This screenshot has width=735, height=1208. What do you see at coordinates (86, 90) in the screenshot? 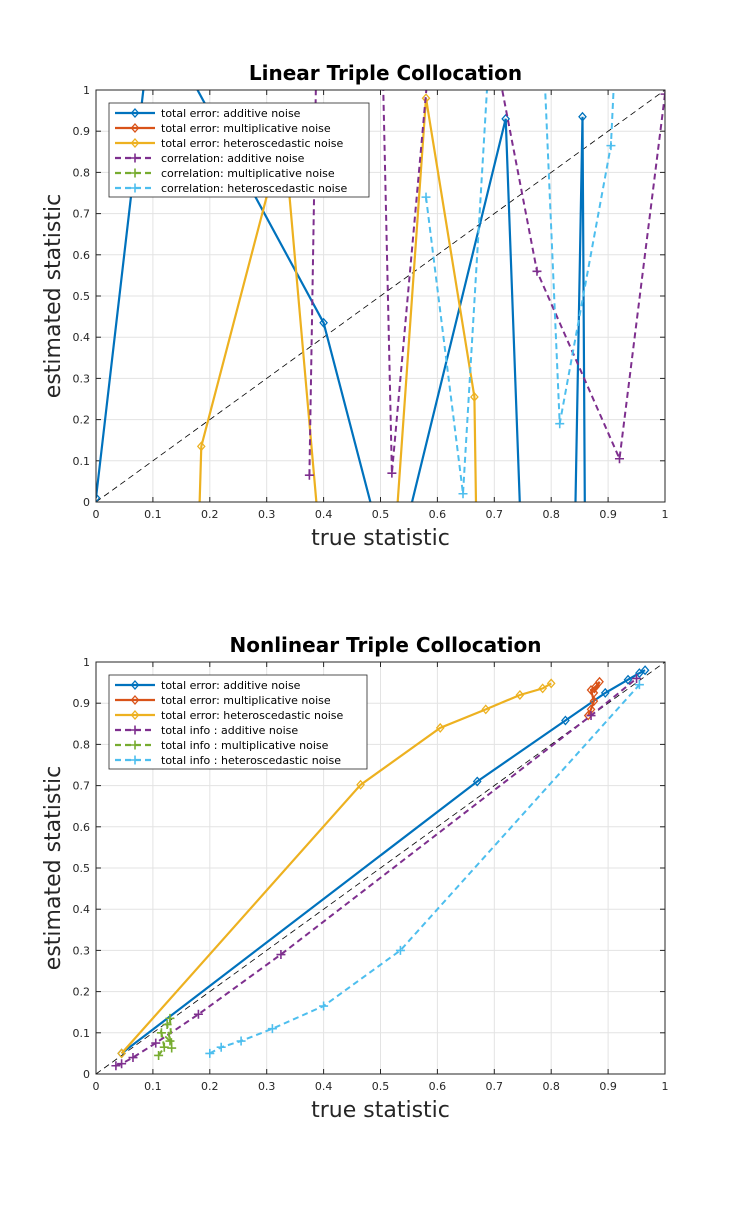
I see `y-tick-label: 1` at bounding box center [86, 90].